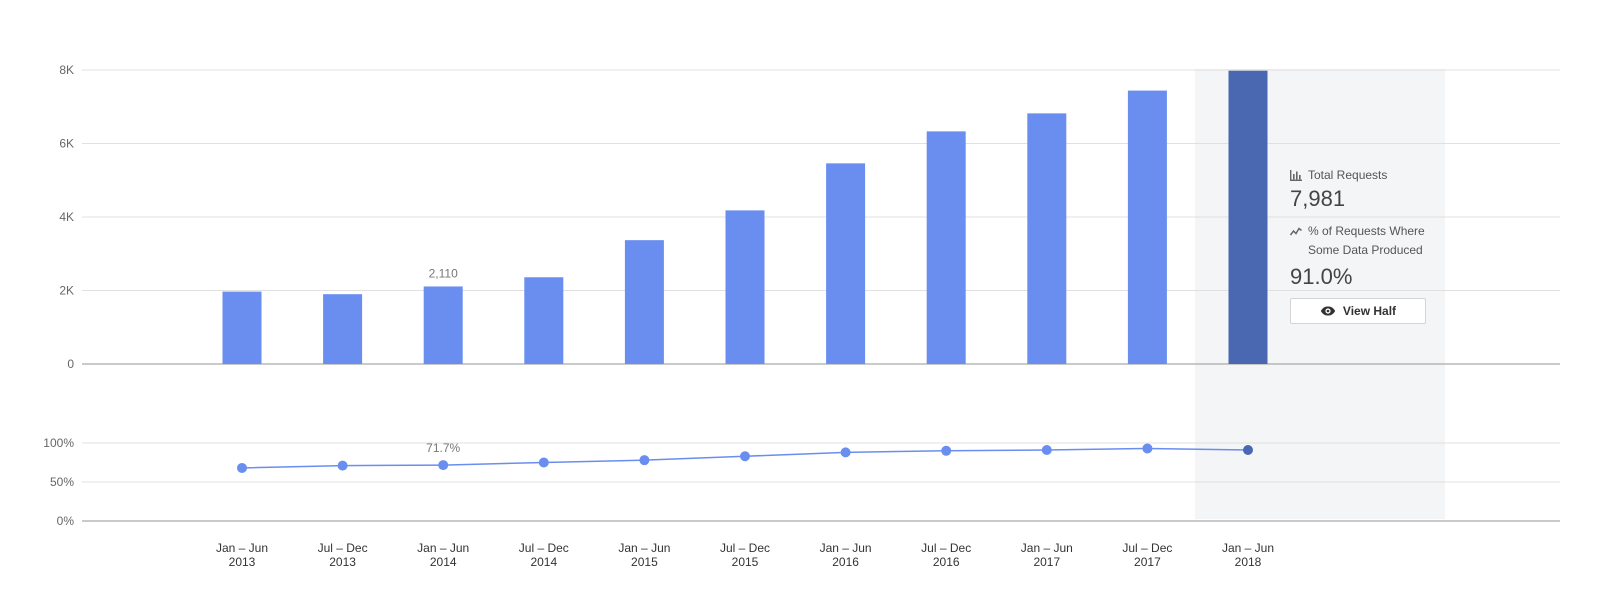 Image resolution: width=1600 pixels, height=609 pixels. What do you see at coordinates (644, 555) in the screenshot?
I see `x-axis-label: Jan – Jun 2015` at bounding box center [644, 555].